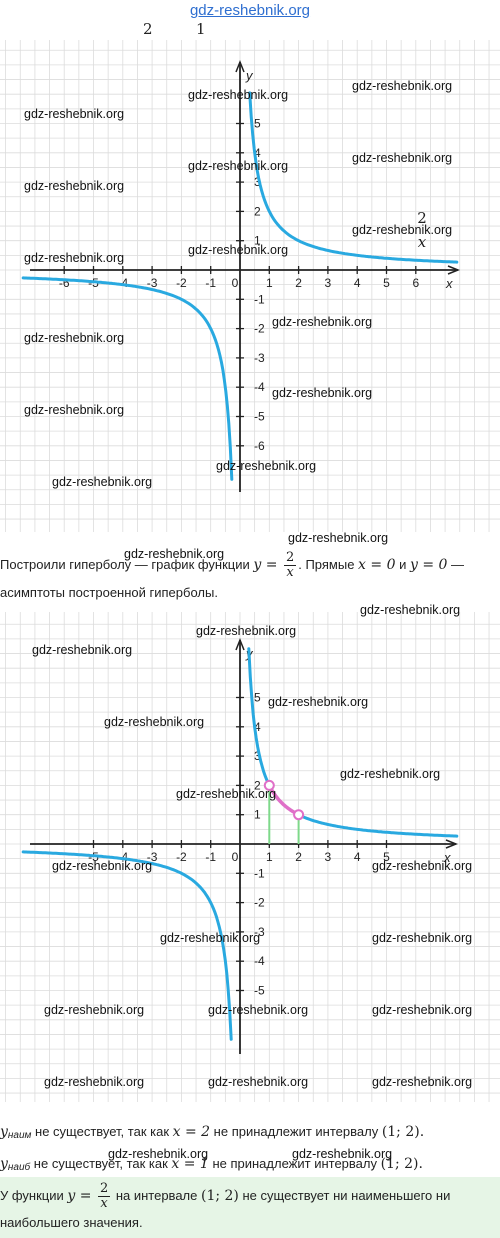 The height and width of the screenshot is (1238, 500). Describe the element at coordinates (34, 1195) in the screenshot. I see `ans-text-a: У функции` at that location.